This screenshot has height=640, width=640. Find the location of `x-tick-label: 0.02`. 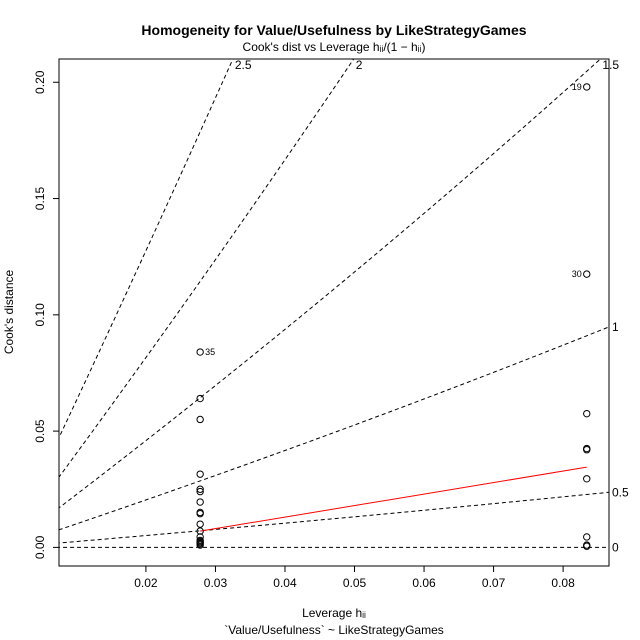

x-tick-label: 0.02 is located at coordinates (146, 583).